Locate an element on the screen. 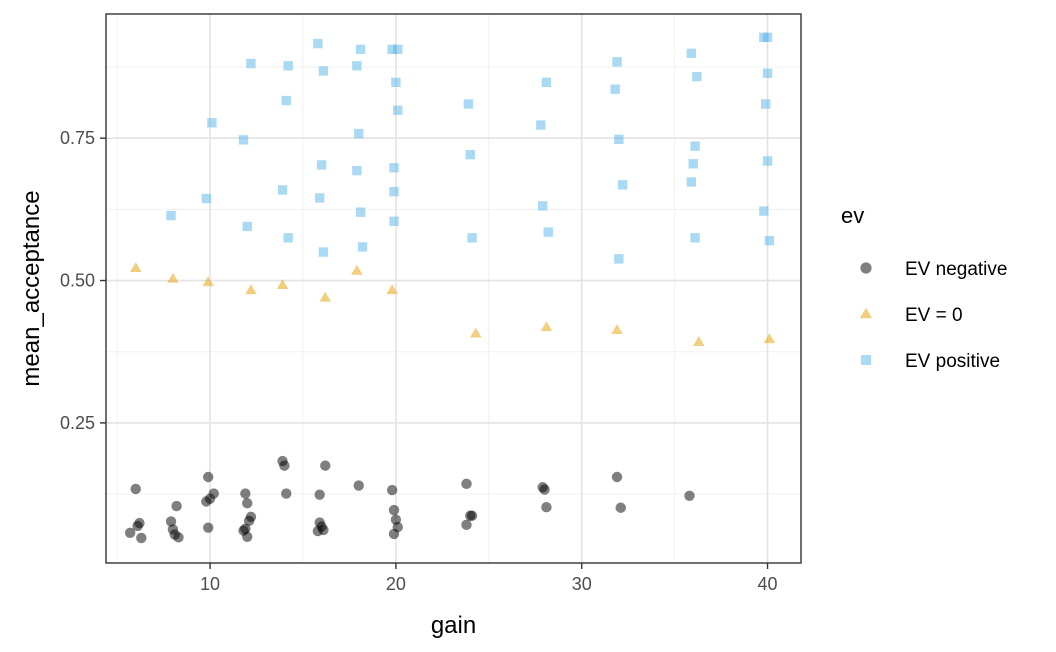 The width and height of the screenshot is (1056, 652). x-tick-label: 20 is located at coordinates (396, 584).